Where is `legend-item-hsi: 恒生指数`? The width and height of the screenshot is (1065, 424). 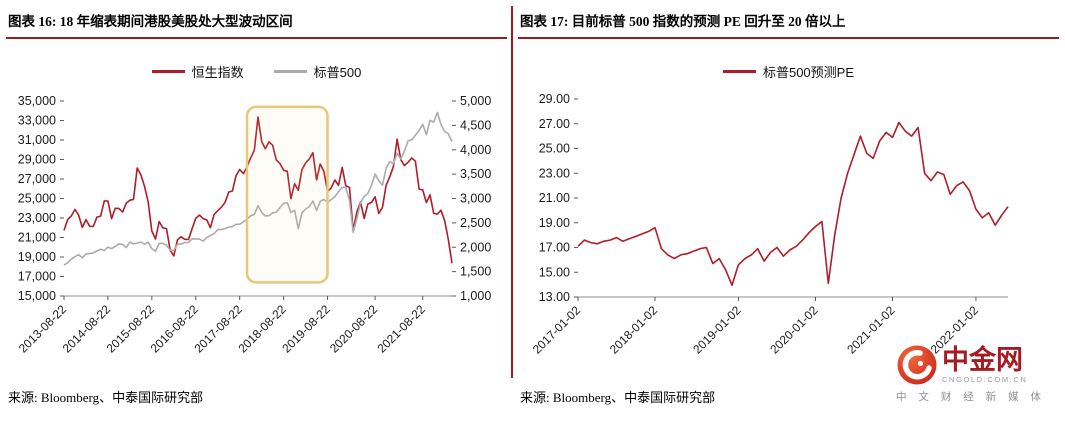 legend-item-hsi: 恒生指数 is located at coordinates (197, 71).